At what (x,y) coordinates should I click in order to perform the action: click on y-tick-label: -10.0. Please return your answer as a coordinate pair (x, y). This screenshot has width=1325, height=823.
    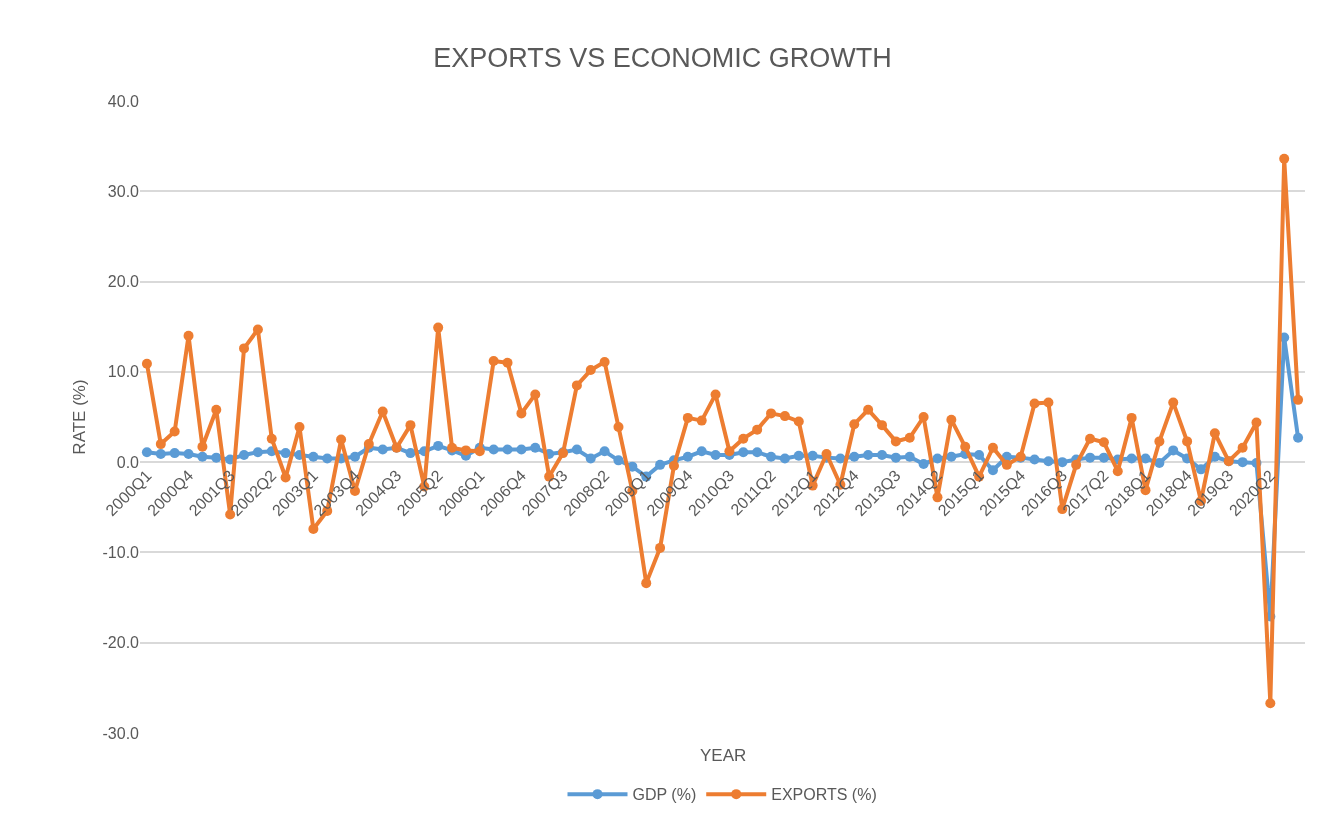
    Looking at the image, I should click on (121, 553).